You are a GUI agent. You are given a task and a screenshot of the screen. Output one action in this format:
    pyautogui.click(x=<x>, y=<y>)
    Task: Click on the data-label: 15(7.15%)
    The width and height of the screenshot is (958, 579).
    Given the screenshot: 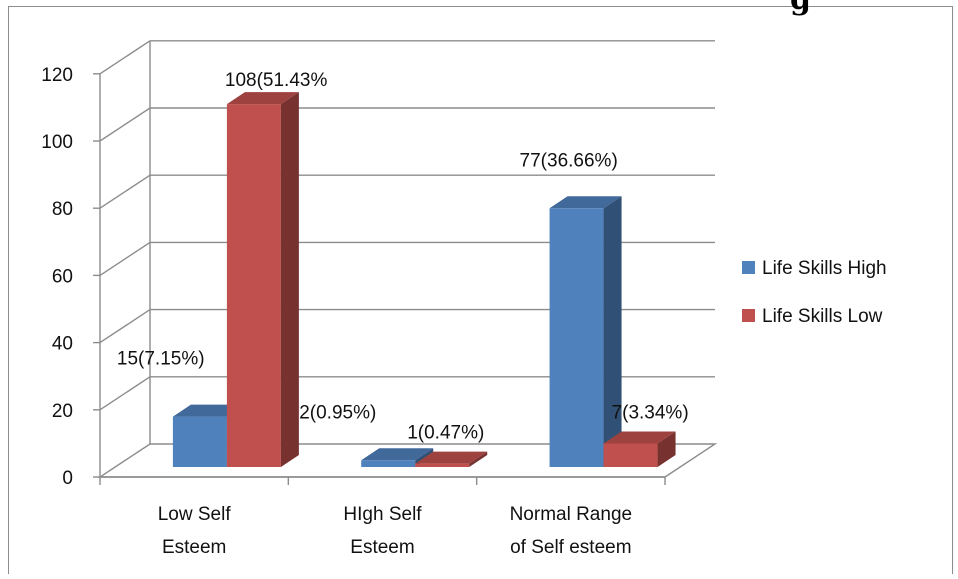 What is the action you would take?
    pyautogui.click(x=161, y=359)
    